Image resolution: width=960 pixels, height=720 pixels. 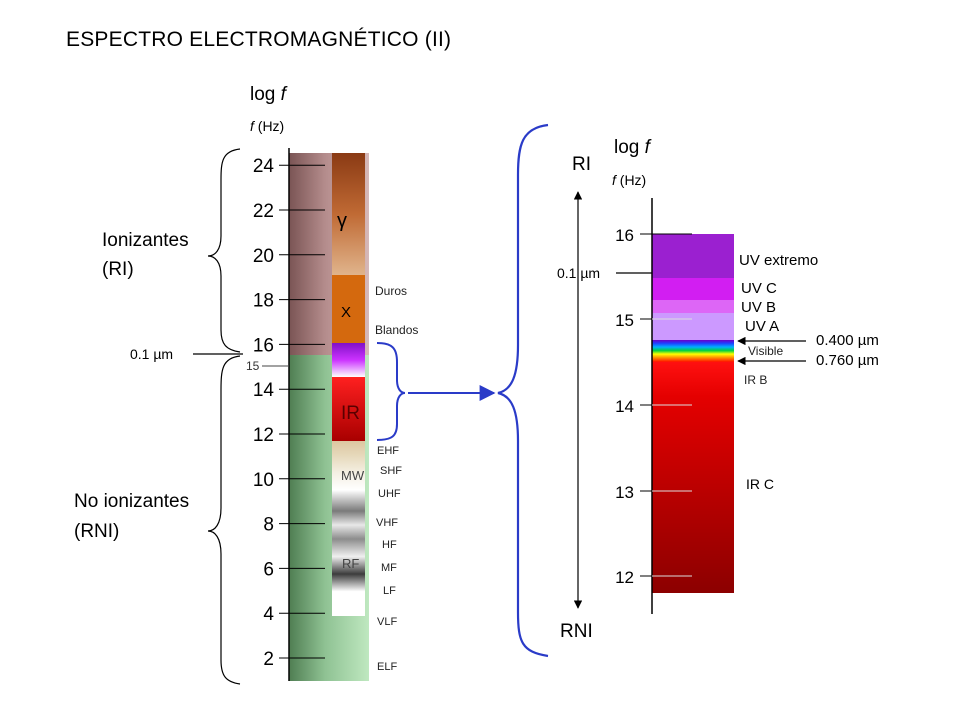 What do you see at coordinates (760, 484) in the screenshot?
I see `band-ir-c: IR C` at bounding box center [760, 484].